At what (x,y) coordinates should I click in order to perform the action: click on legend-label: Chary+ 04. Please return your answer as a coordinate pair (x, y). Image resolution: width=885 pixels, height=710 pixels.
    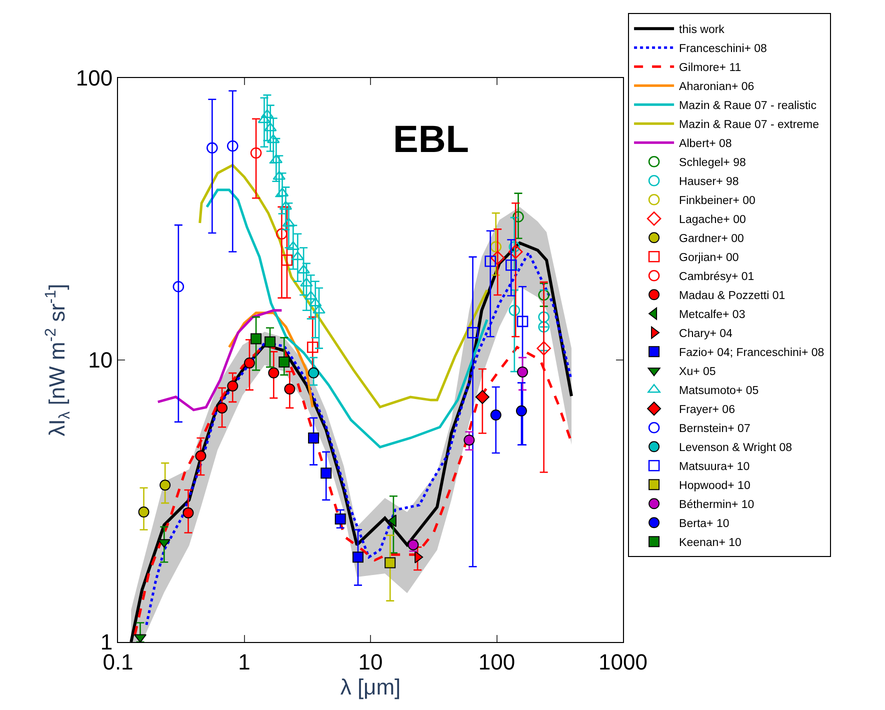
    Looking at the image, I should click on (706, 334).